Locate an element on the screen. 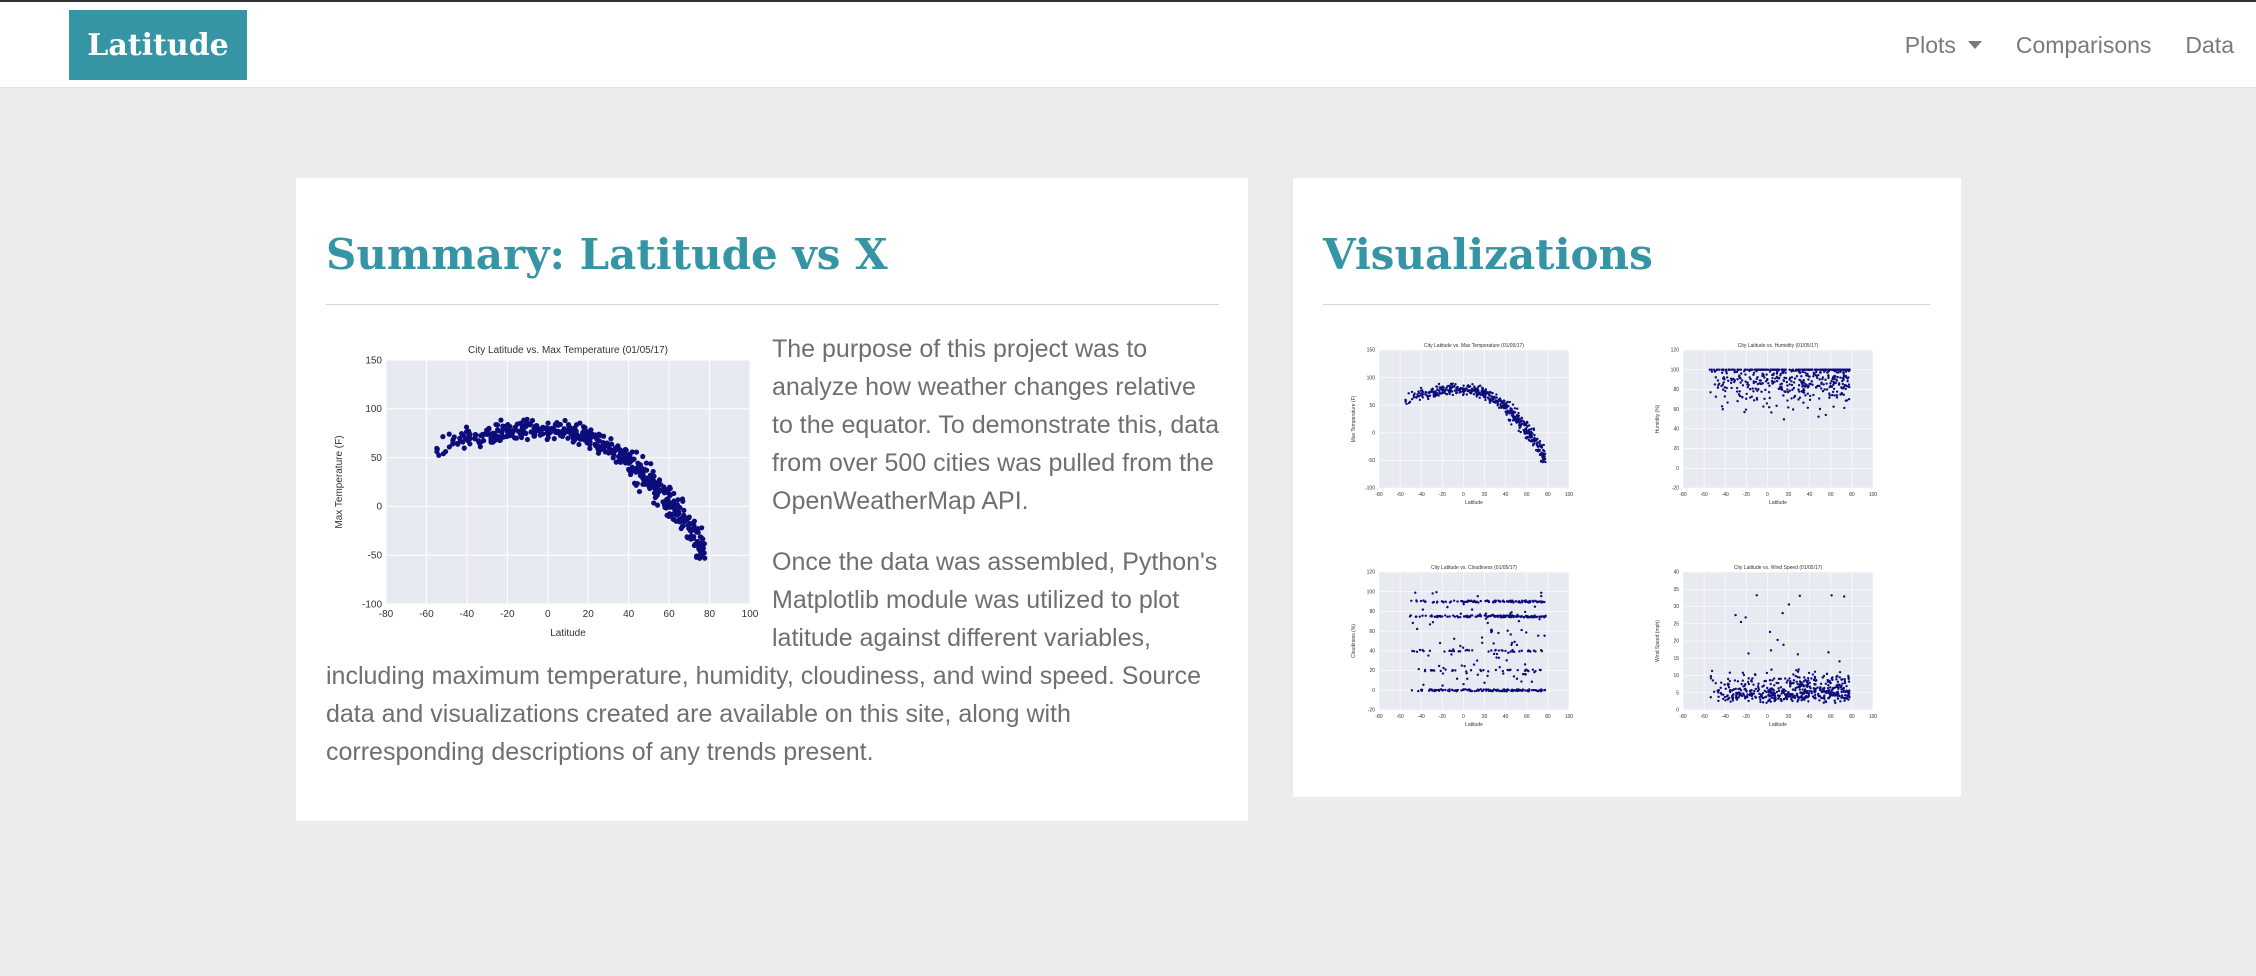  nav-comparisons: Comparisons is located at coordinates (2084, 45).